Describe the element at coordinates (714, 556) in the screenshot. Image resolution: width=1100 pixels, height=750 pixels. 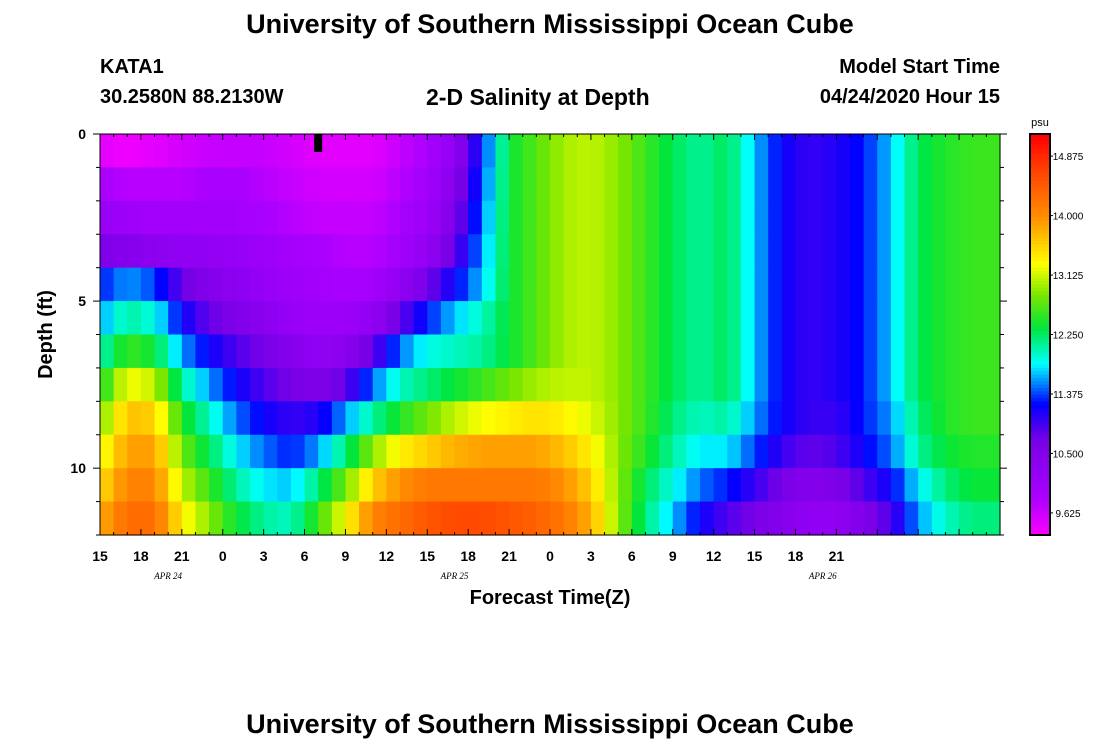
I see `x-tick-label: 12` at that location.